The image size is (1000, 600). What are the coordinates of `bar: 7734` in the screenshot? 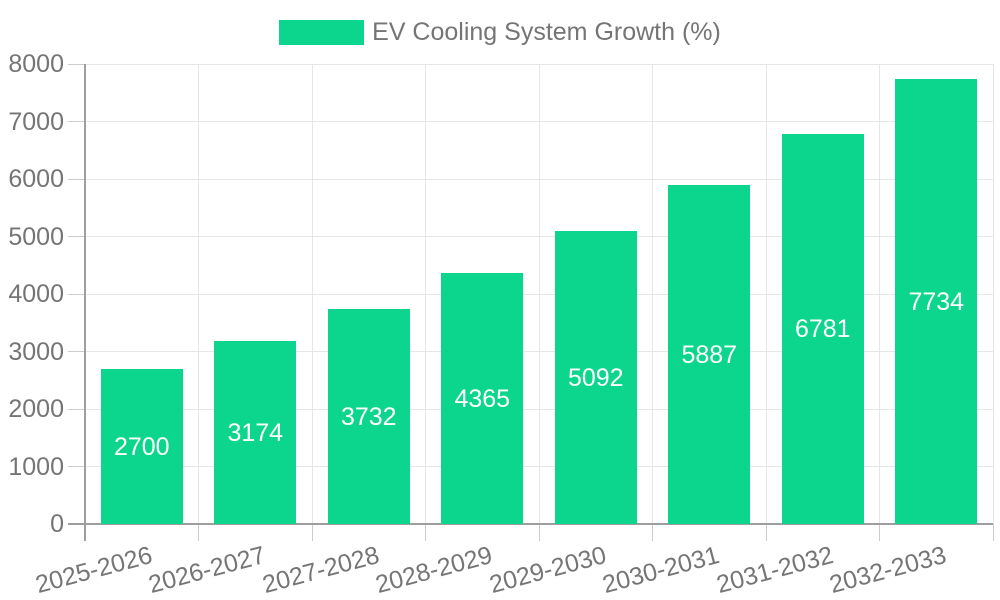 It's located at (936, 301).